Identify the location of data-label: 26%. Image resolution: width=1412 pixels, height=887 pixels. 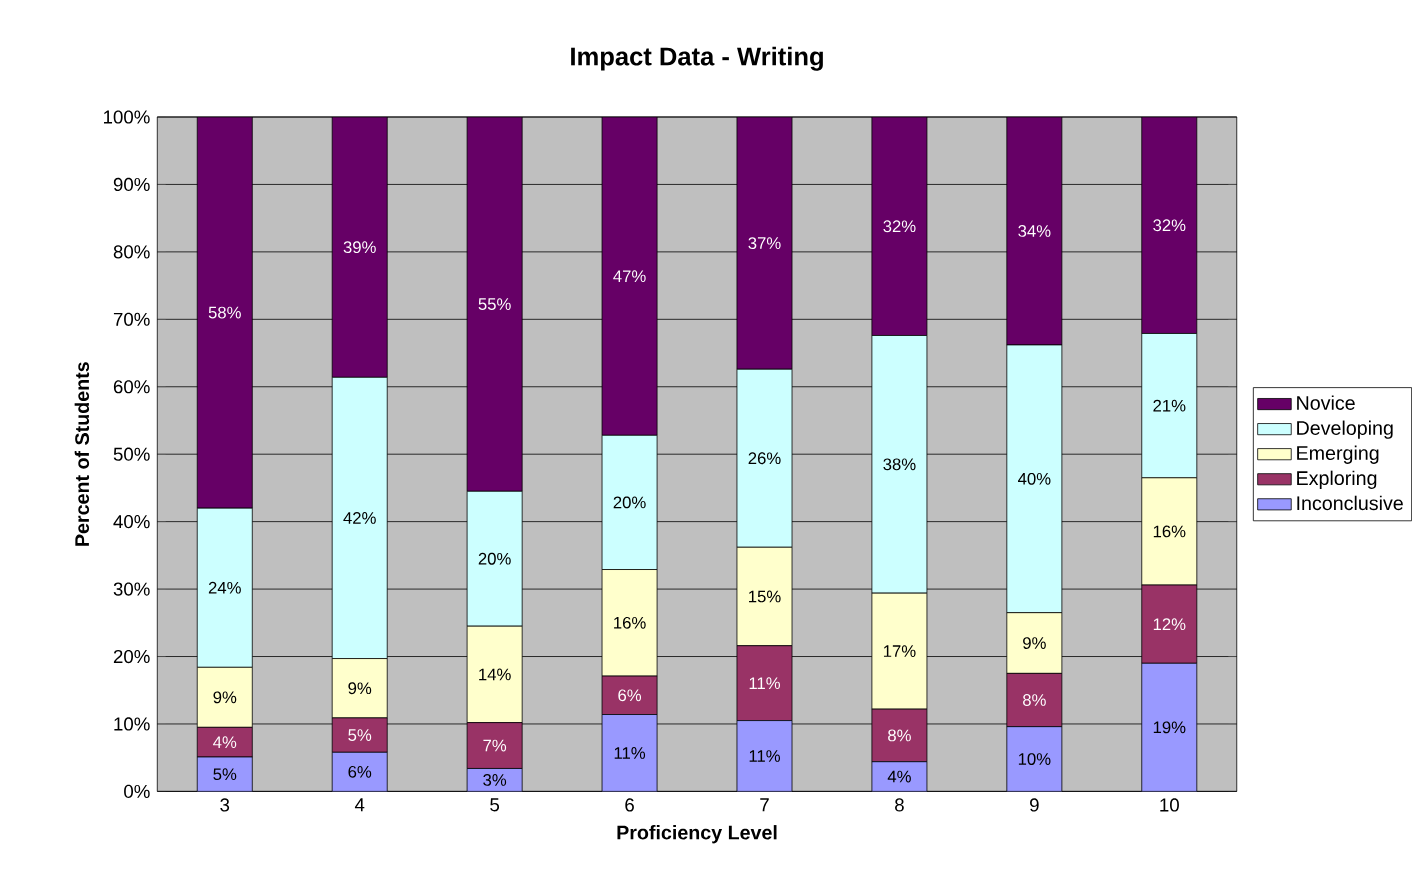
(764, 458).